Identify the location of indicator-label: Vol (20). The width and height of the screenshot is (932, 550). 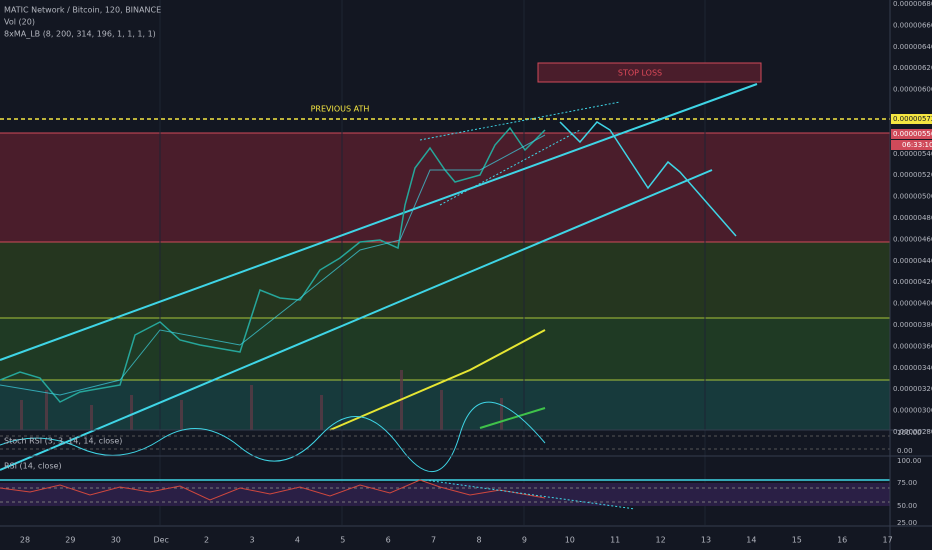
(19, 22).